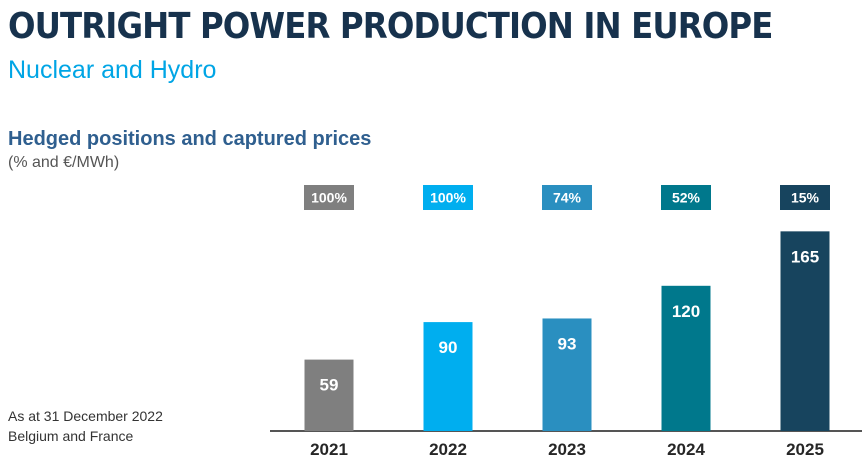 The height and width of the screenshot is (472, 868). I want to click on page-subtitle: Nuclear and Hydro, so click(112, 70).